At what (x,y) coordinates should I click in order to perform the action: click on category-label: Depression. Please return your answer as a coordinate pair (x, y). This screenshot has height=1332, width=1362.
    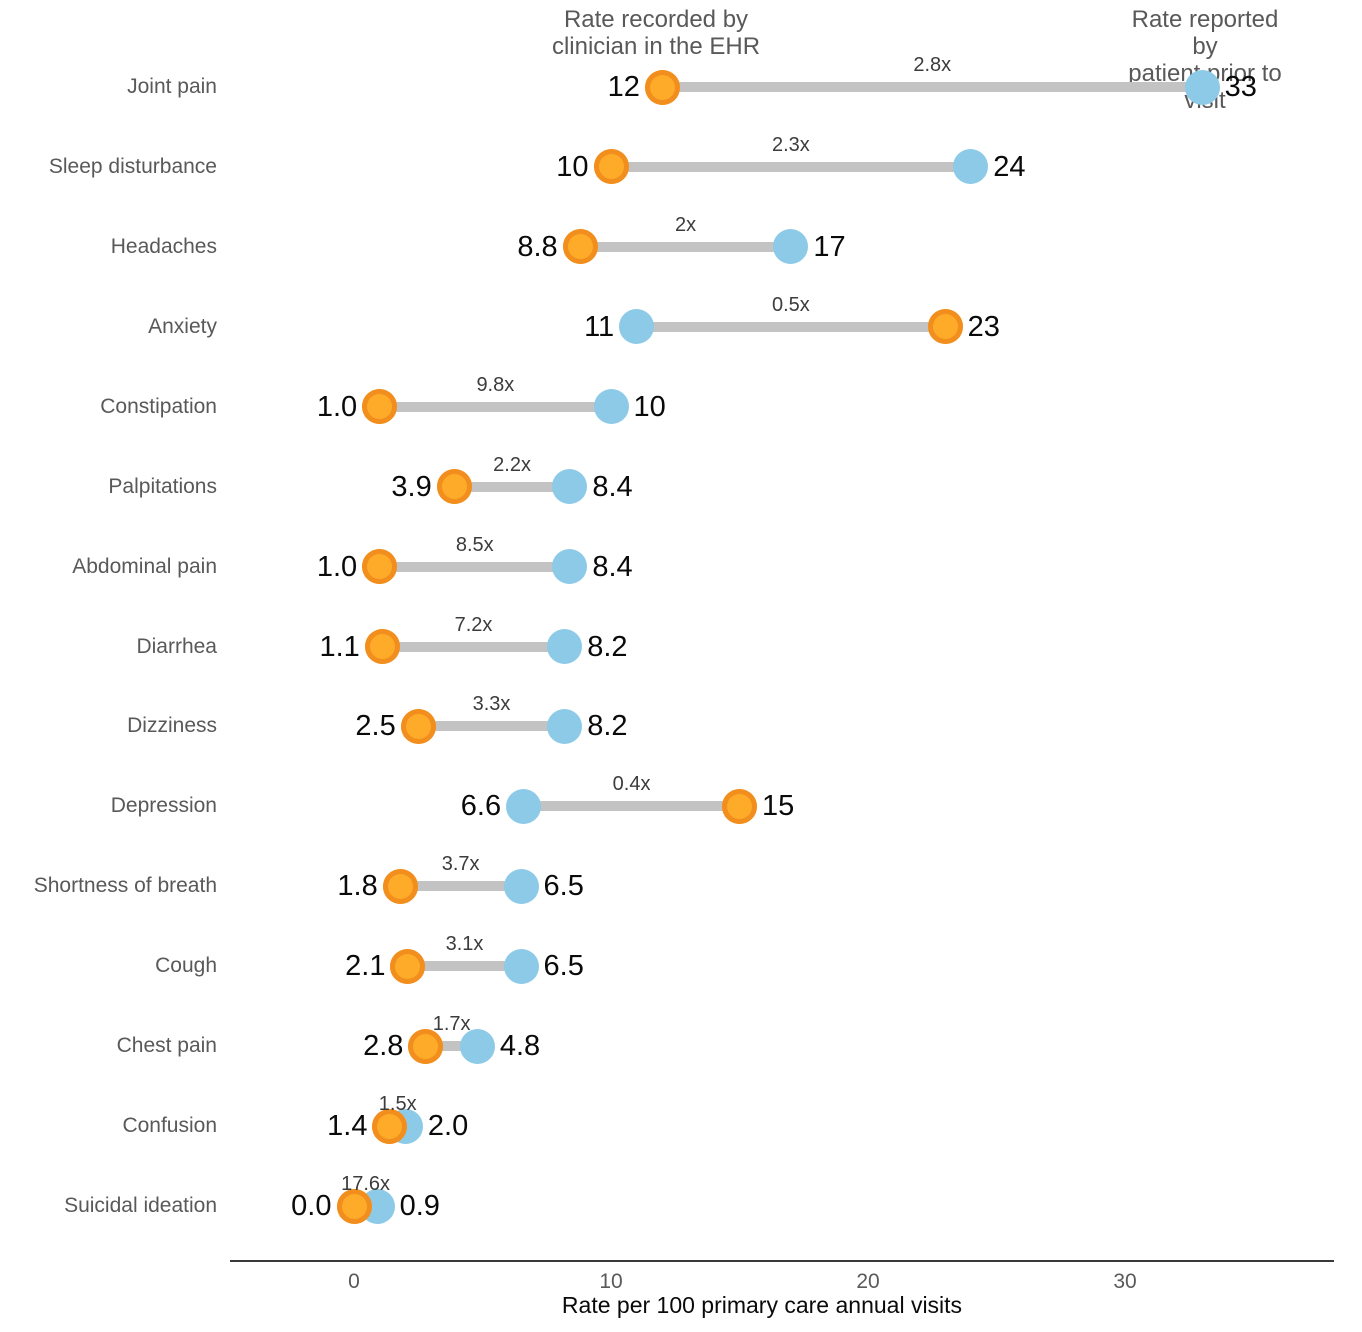
    Looking at the image, I should click on (163, 806).